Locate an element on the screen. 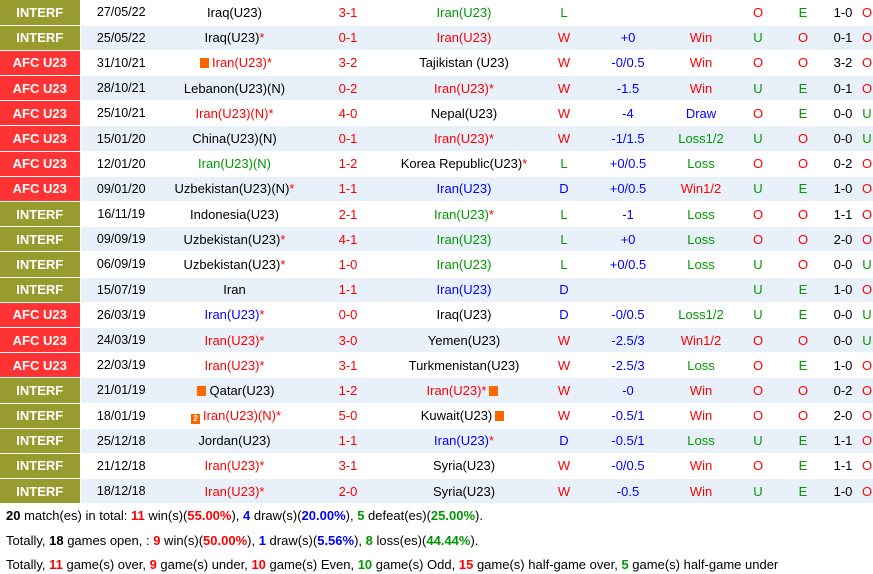  away-team: Korea Republic(U23)* is located at coordinates (464, 164).